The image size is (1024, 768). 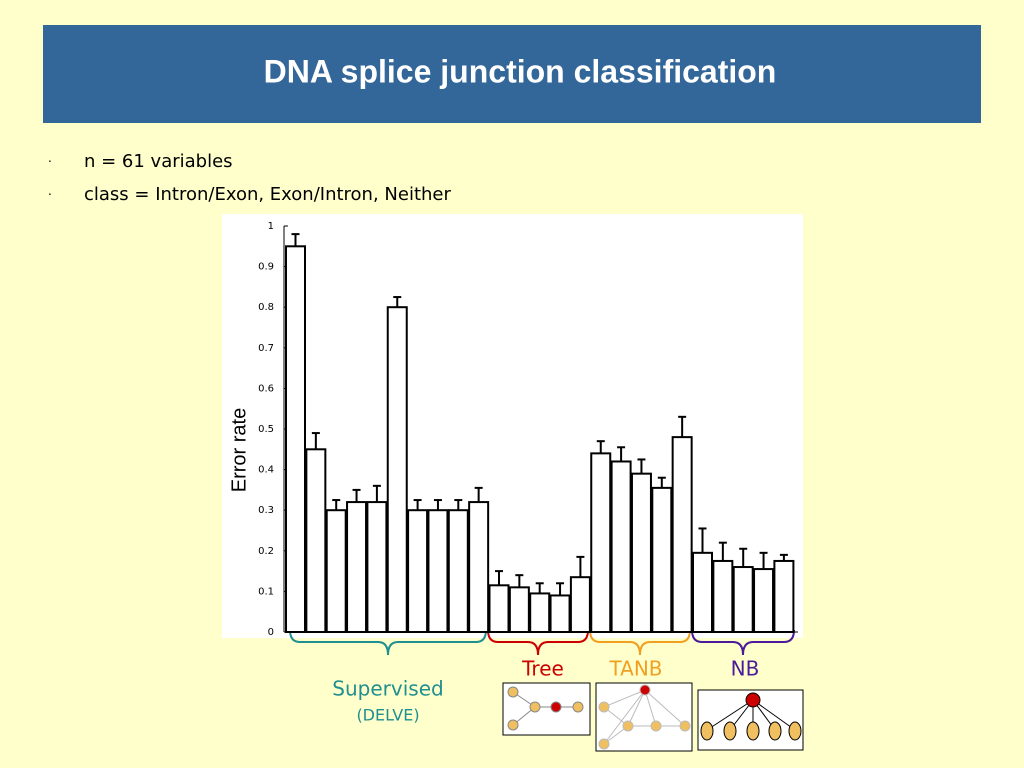 I want to click on y-tick-label: 0.6, so click(x=266, y=388).